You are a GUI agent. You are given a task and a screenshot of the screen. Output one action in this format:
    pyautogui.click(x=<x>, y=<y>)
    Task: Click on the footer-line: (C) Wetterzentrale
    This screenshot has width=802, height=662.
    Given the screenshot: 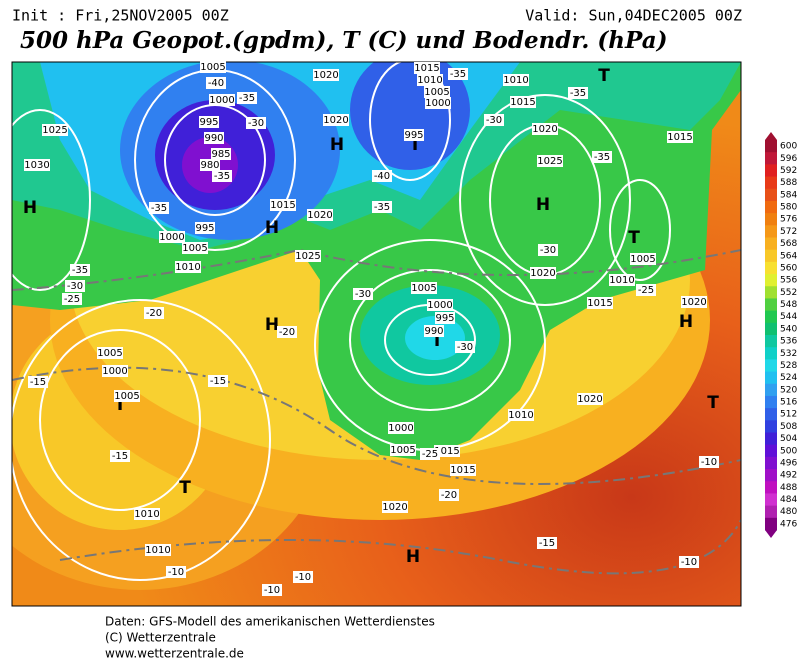 What is the action you would take?
    pyautogui.click(x=160, y=638)
    